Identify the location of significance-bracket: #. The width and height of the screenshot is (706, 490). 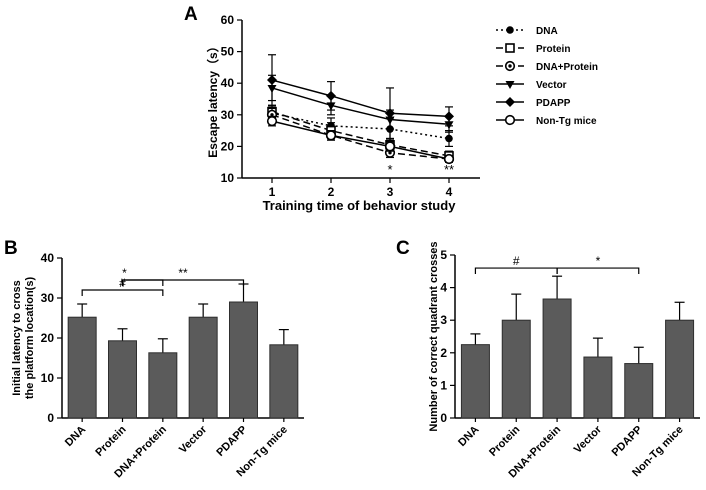
(516, 264).